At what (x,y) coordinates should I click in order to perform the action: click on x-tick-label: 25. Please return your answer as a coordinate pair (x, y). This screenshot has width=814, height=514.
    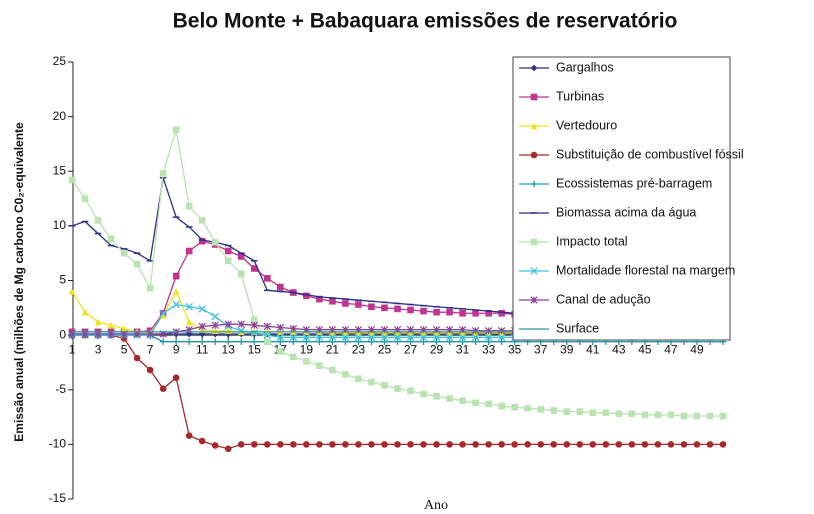
    Looking at the image, I should click on (385, 349).